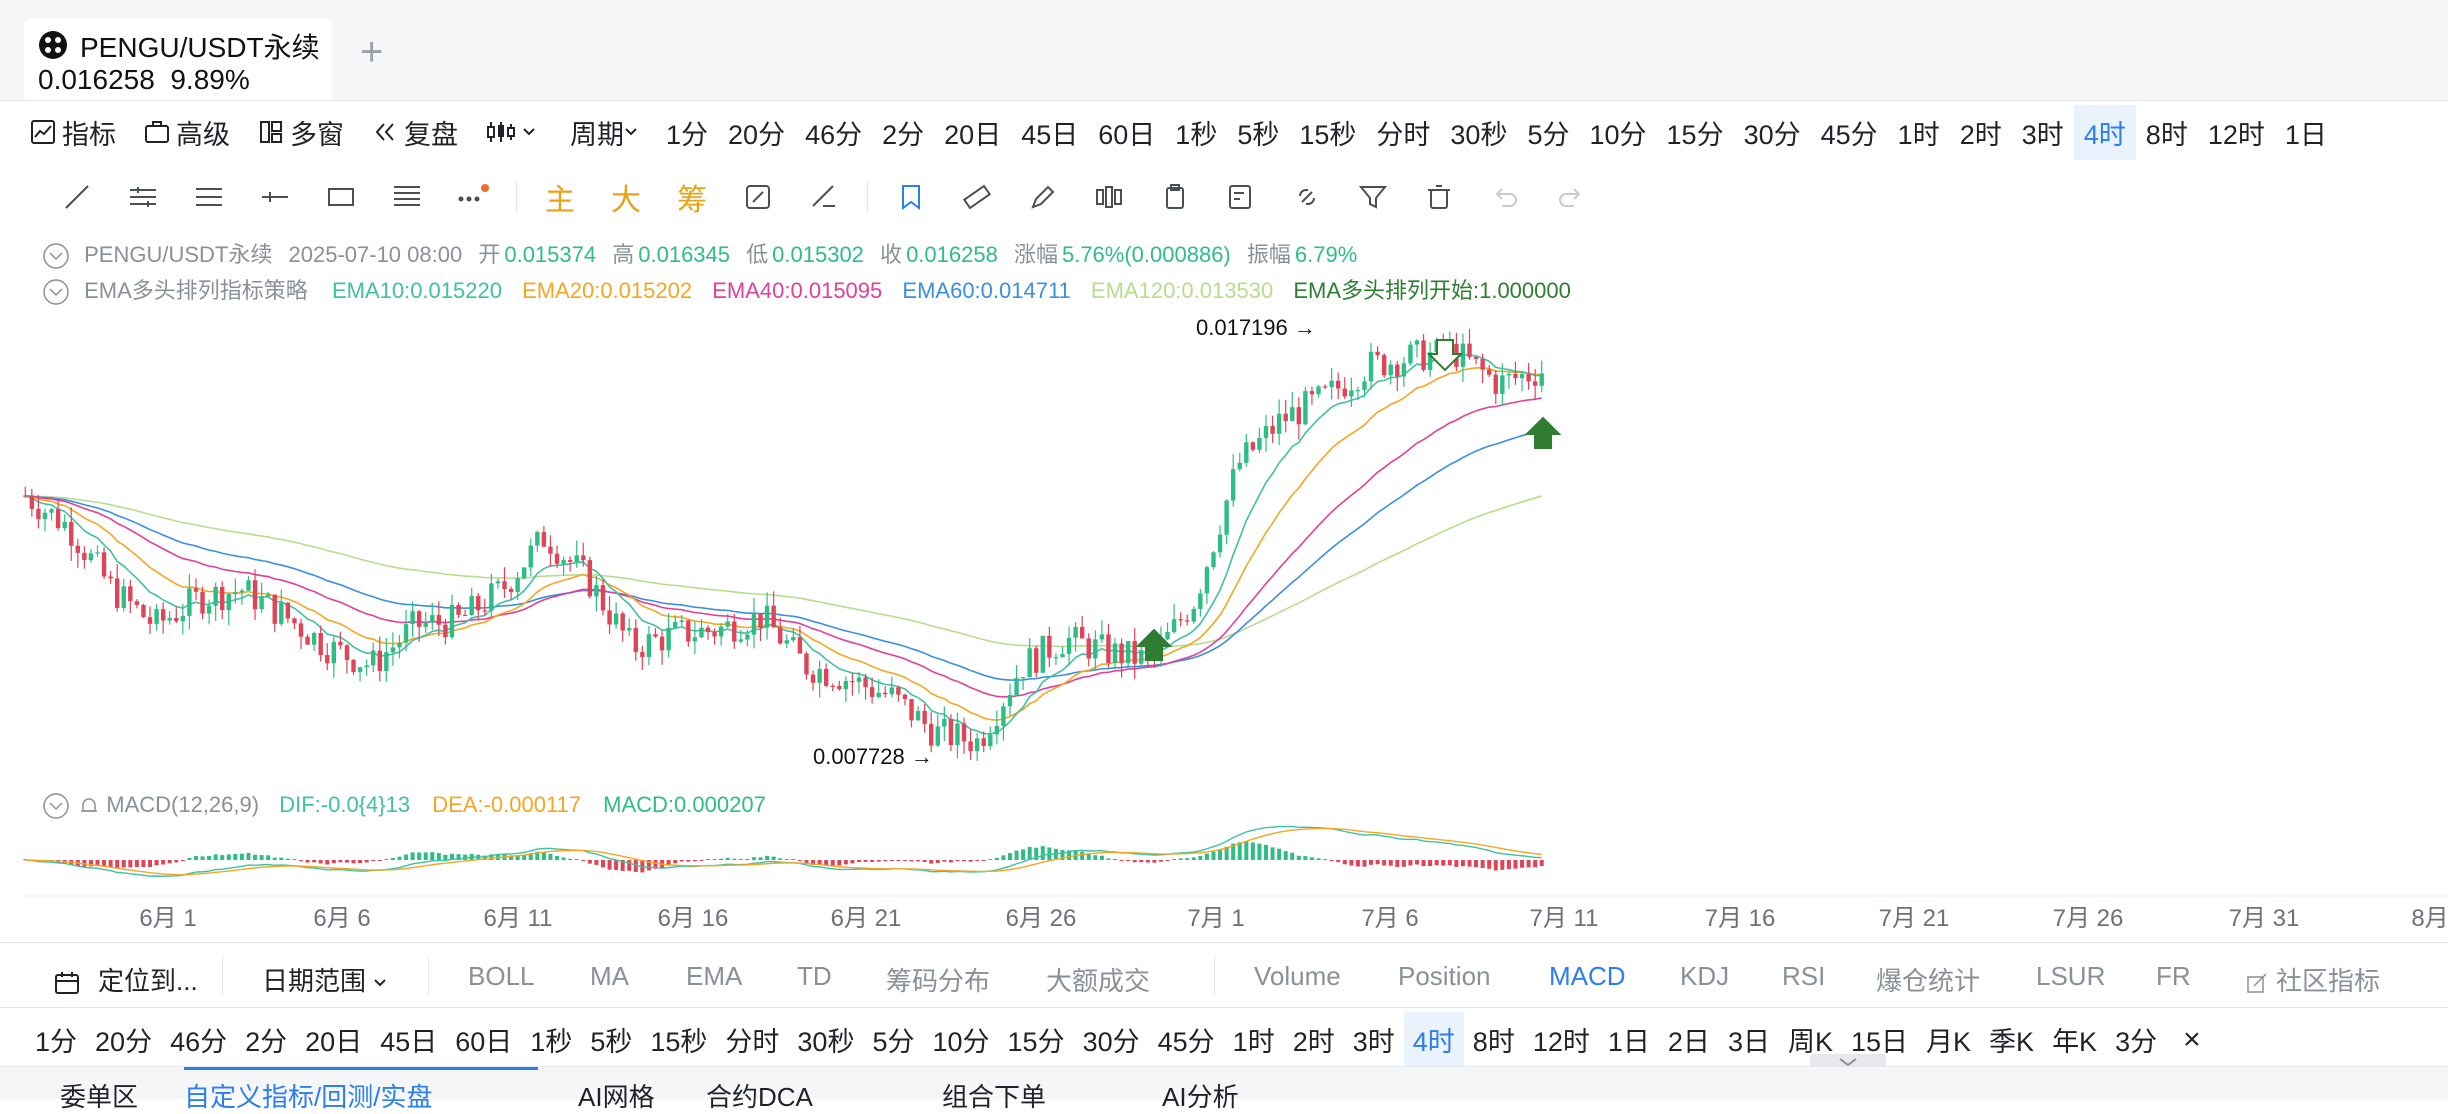  I want to click on interval2-18: 2时, so click(1313, 1042).